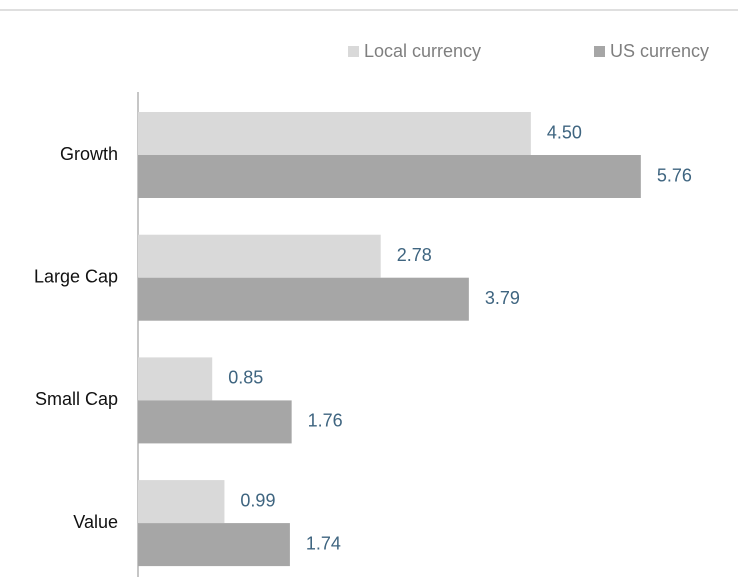 The height and width of the screenshot is (577, 738). I want to click on value-label: 0.85, so click(245, 378).